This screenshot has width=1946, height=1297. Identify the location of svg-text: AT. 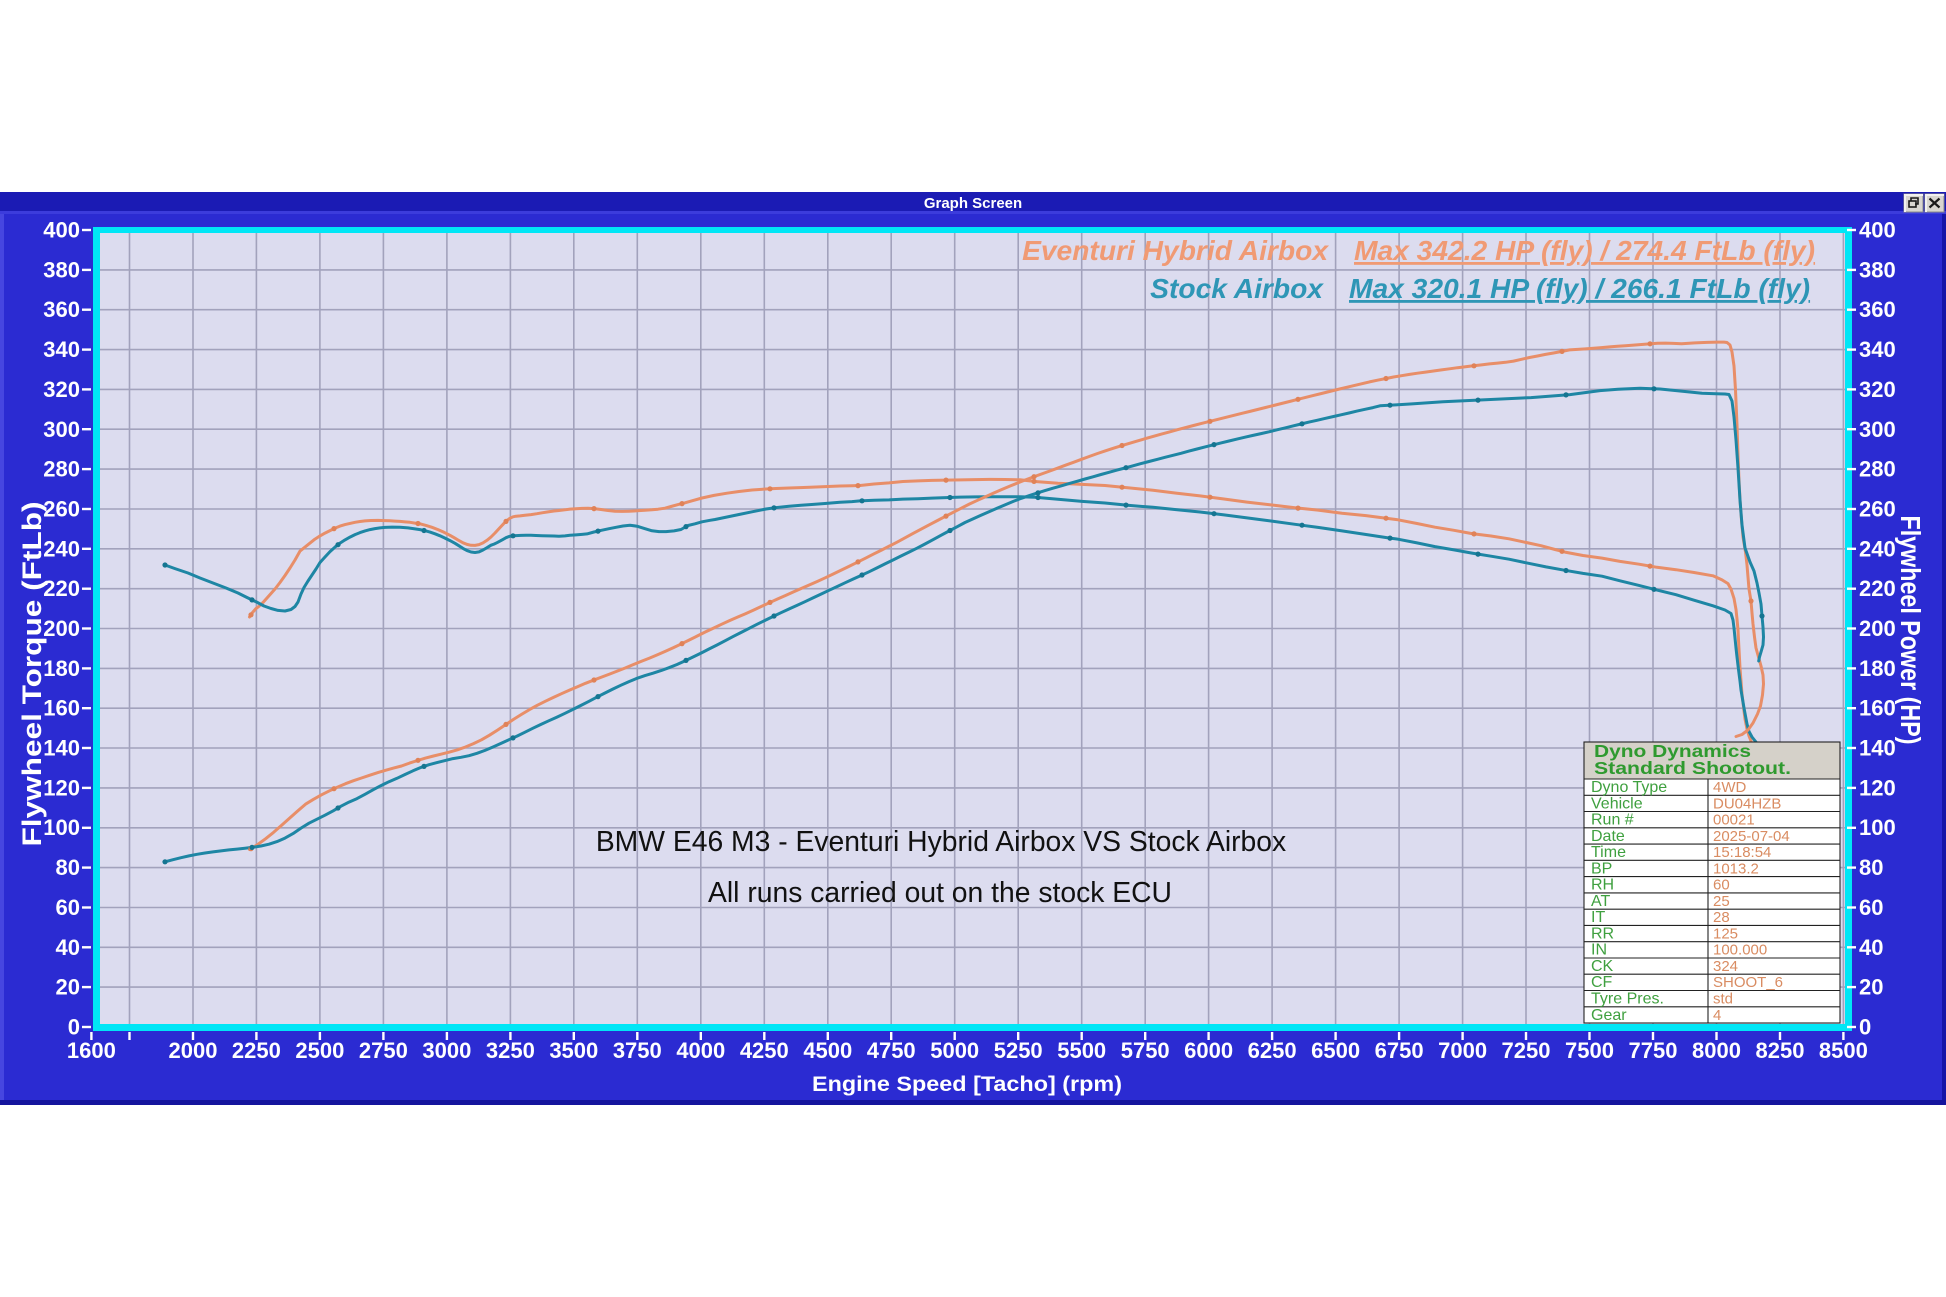
(1600, 901).